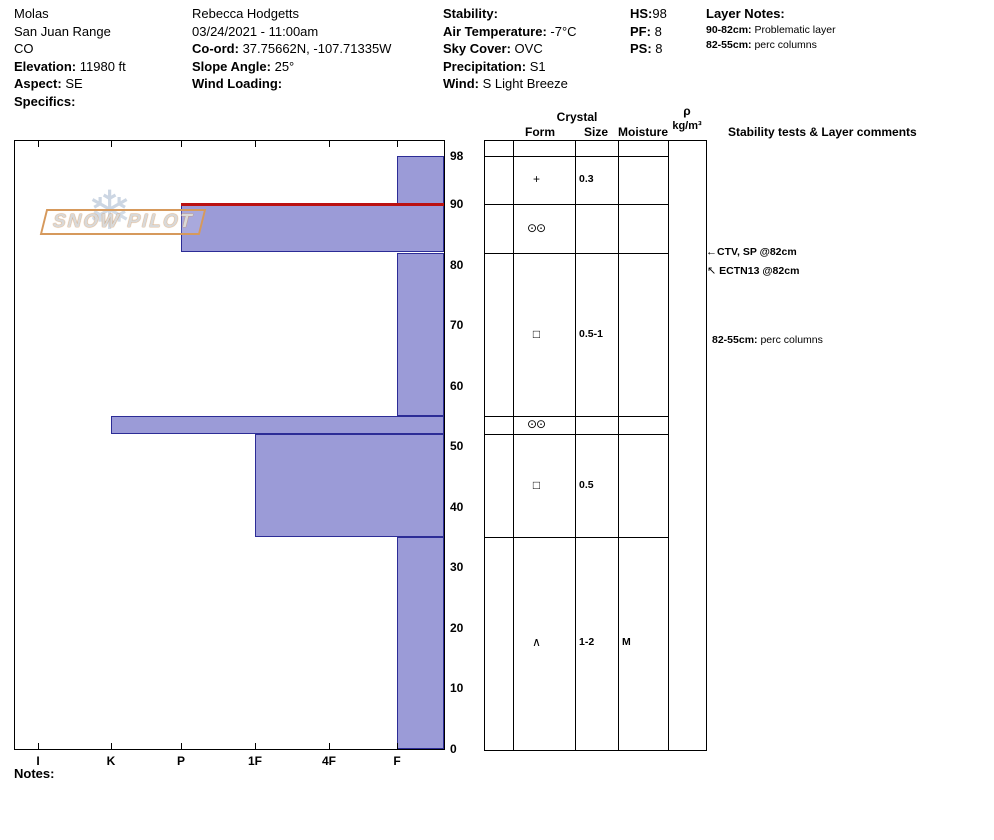 This screenshot has width=994, height=840. I want to click on depth-tick-label: 30, so click(457, 567).